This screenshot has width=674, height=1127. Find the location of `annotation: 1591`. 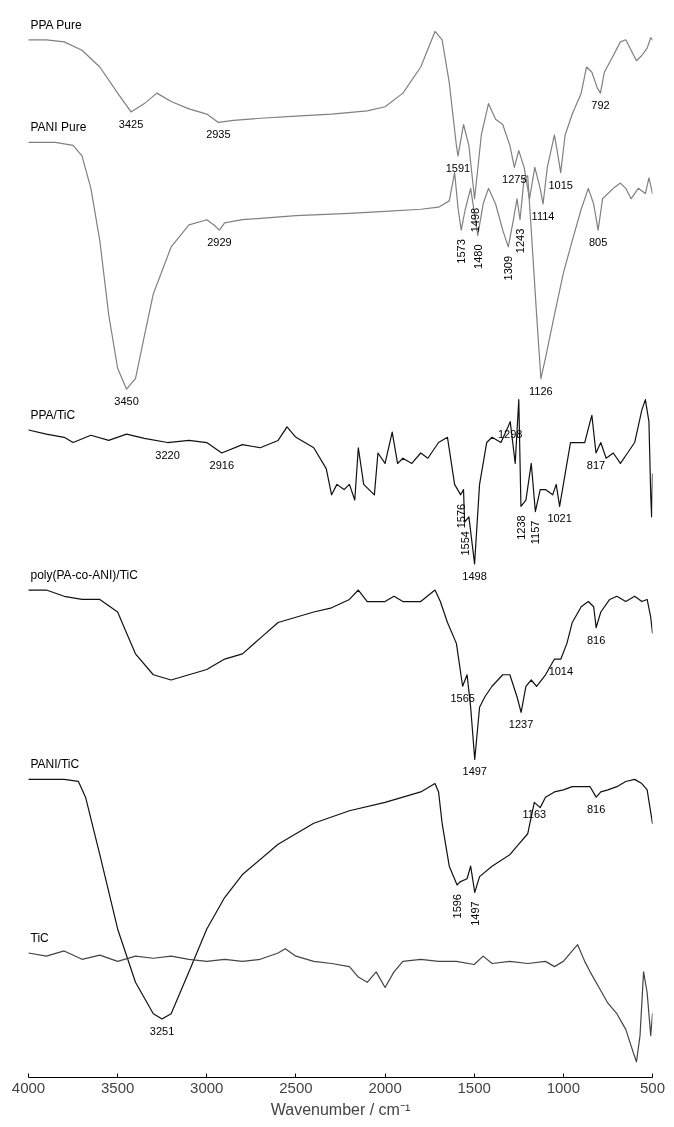

annotation: 1591 is located at coordinates (458, 167).